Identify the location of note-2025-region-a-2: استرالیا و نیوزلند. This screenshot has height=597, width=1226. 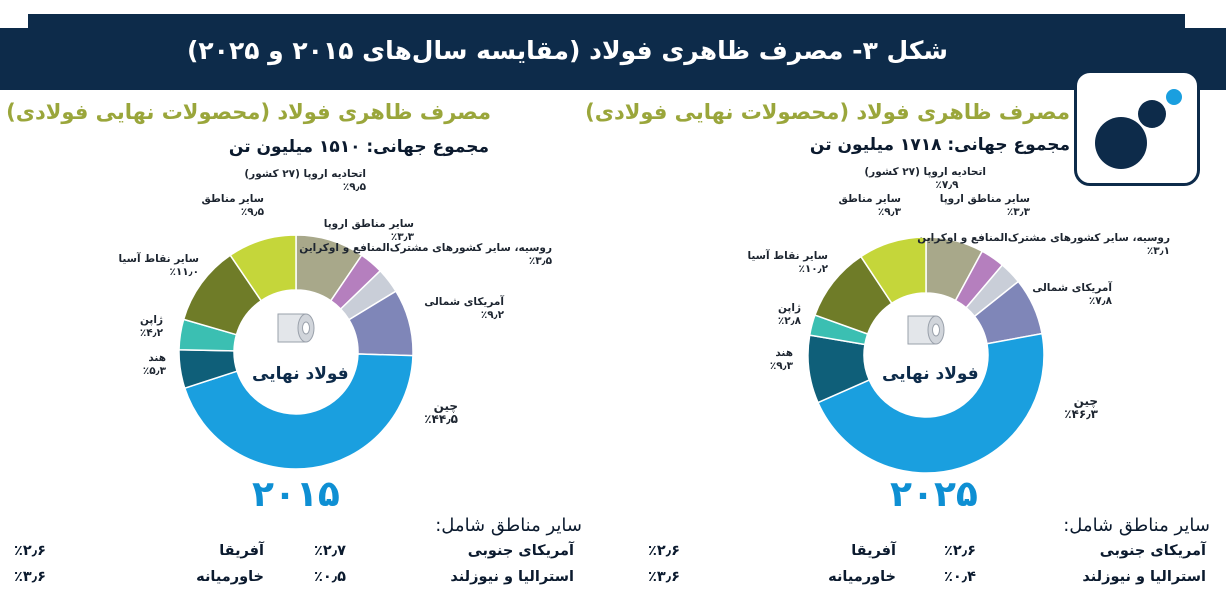
(1144, 577).